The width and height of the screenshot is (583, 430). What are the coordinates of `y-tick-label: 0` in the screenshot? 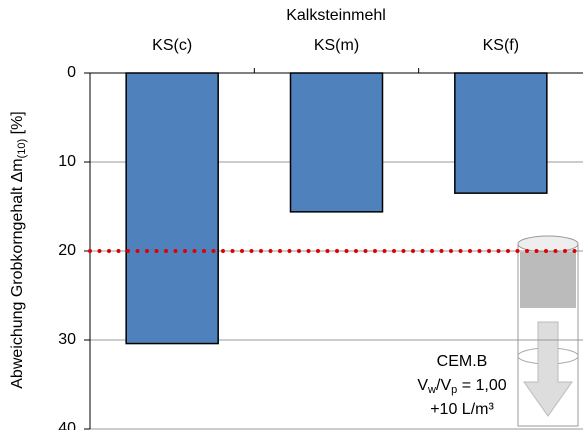 It's located at (71, 72).